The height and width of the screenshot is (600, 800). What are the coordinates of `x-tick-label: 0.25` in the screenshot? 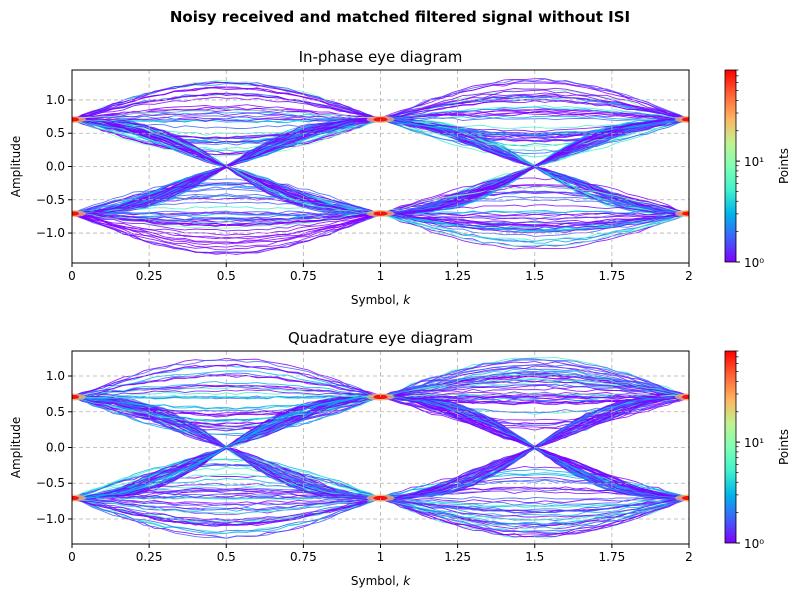 It's located at (149, 557).